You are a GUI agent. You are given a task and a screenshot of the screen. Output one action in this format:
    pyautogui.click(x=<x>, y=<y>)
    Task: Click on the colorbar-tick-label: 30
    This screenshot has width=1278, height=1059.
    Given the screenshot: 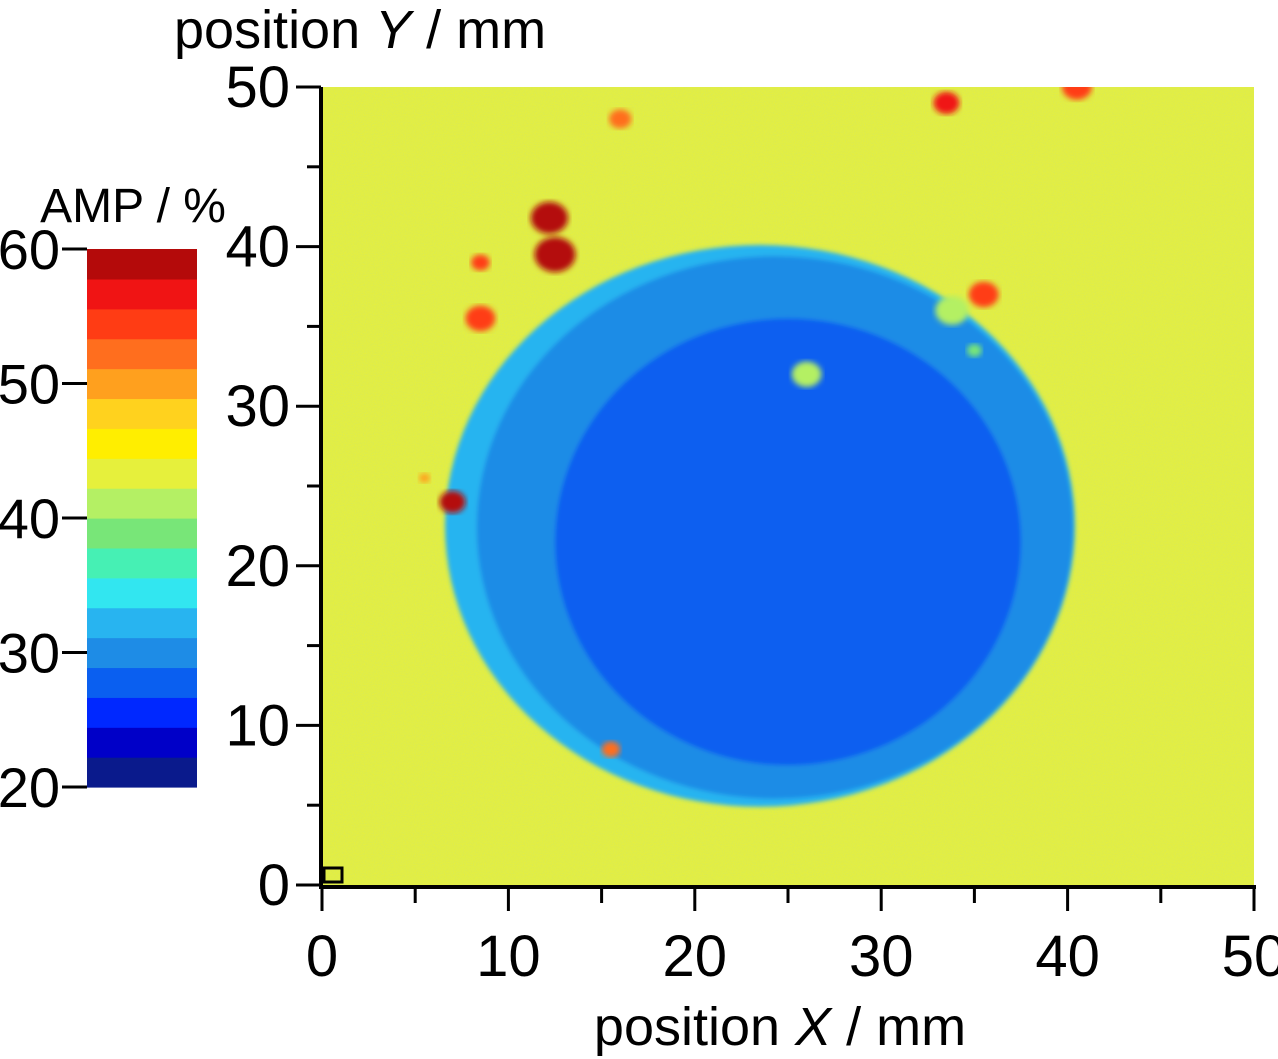 What is the action you would take?
    pyautogui.click(x=30, y=653)
    